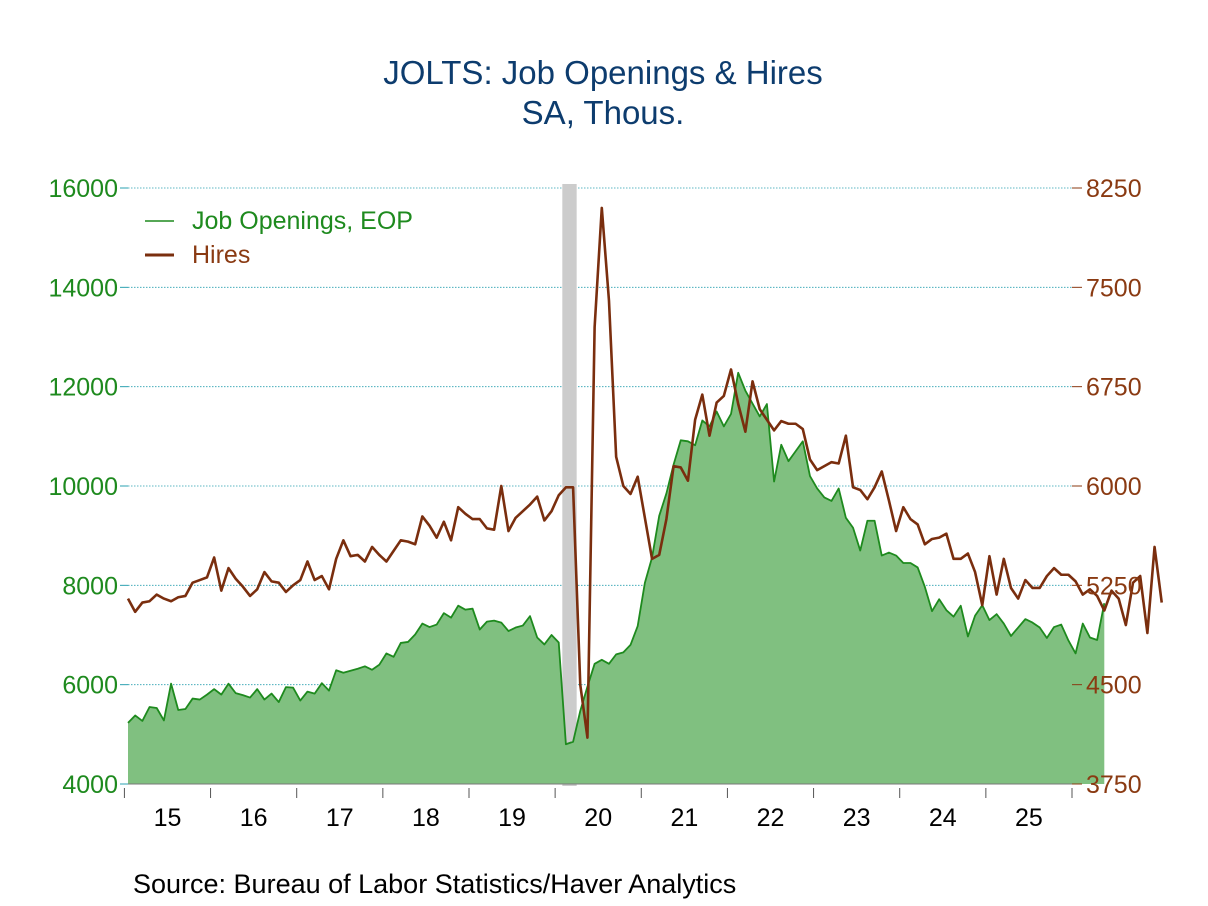 Image resolution: width=1208 pixels, height=906 pixels. I want to click on right-tick-label: 6750, so click(1114, 388).